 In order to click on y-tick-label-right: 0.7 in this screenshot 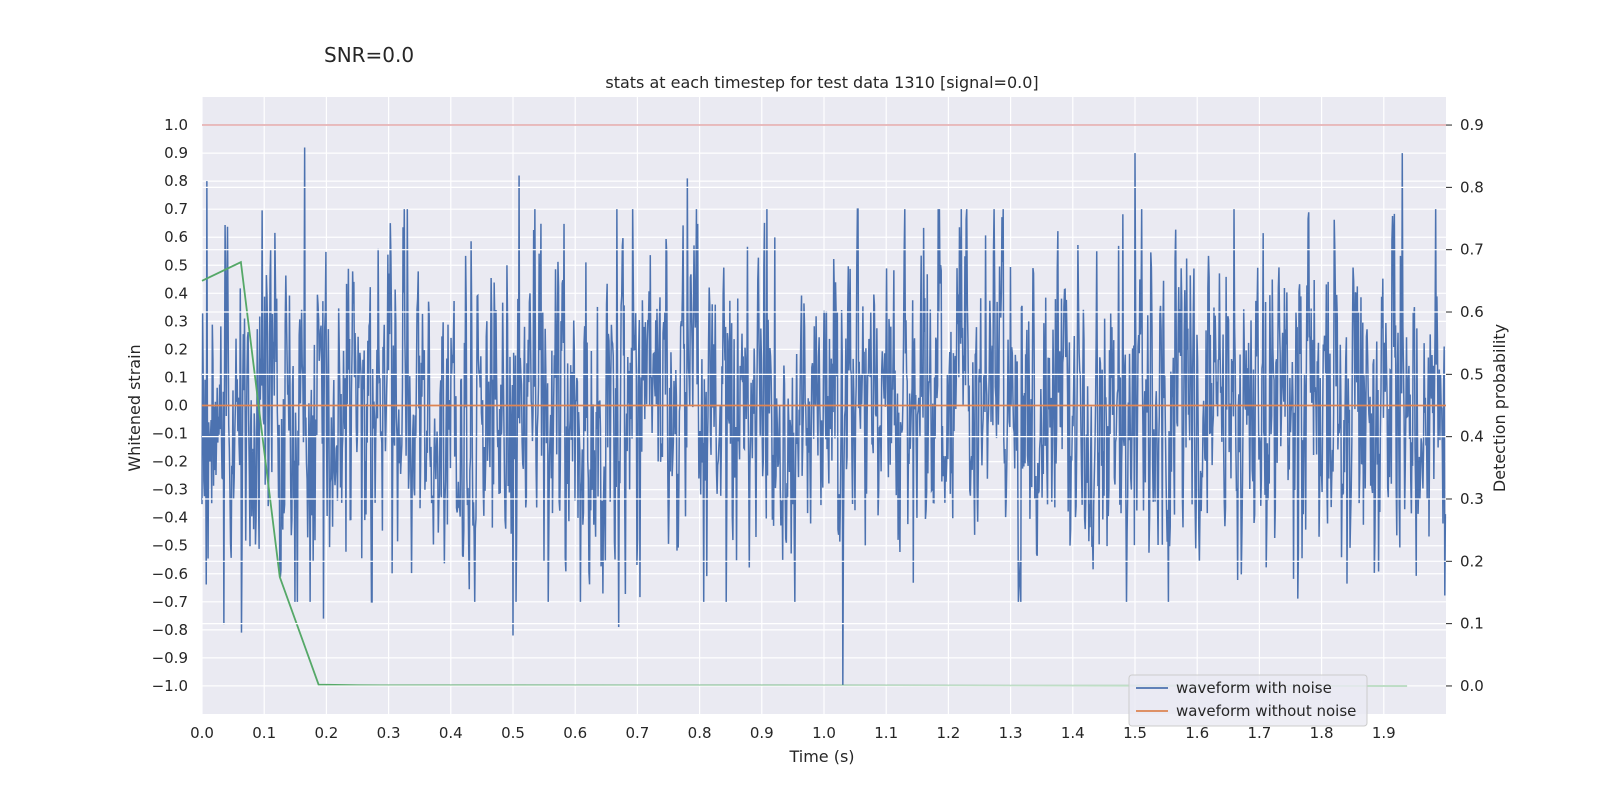, I will do `click(1472, 250)`.